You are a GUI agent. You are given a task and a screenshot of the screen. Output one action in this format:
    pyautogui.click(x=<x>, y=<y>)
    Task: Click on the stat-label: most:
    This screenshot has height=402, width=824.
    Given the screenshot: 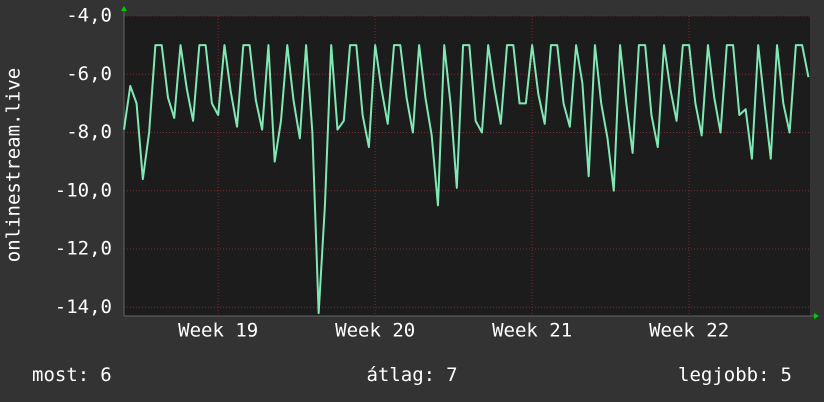 What is the action you would take?
    pyautogui.click(x=60, y=375)
    